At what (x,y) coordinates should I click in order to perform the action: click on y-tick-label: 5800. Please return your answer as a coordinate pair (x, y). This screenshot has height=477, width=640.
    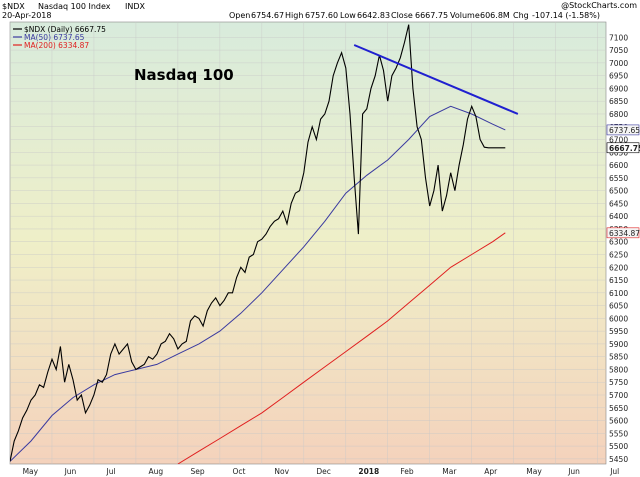
    Looking at the image, I should click on (618, 369).